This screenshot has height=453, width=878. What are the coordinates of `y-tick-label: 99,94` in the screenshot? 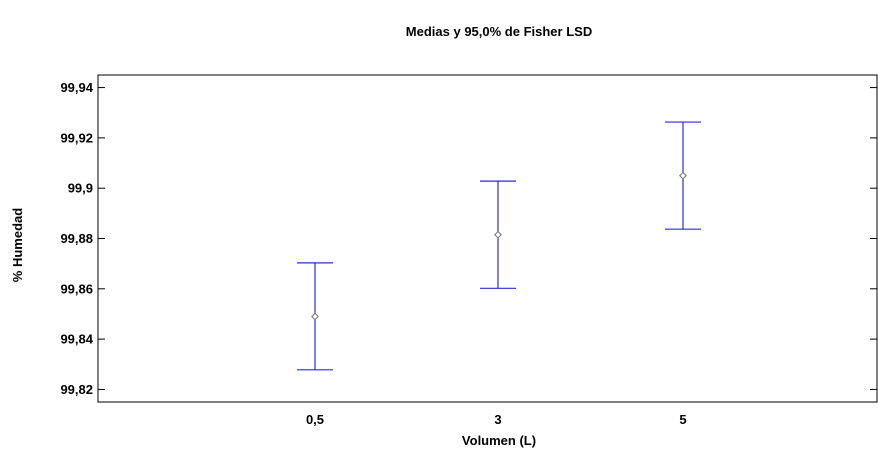 It's located at (76, 87).